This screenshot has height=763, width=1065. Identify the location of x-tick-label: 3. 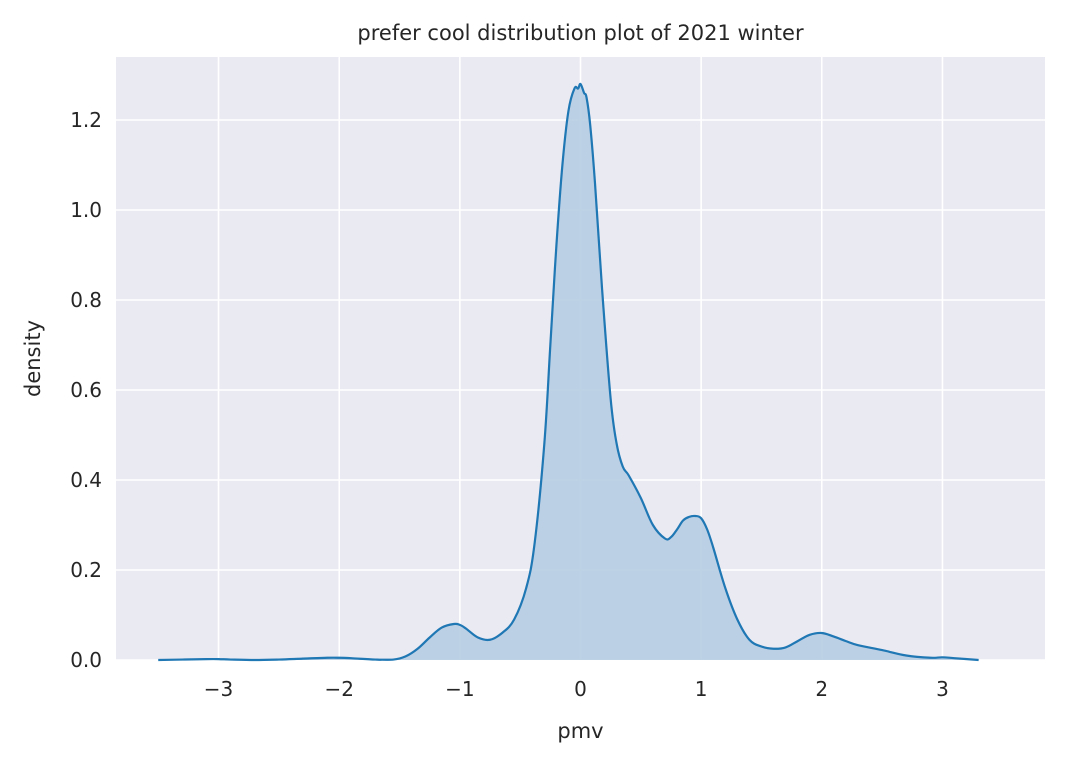
(942, 689).